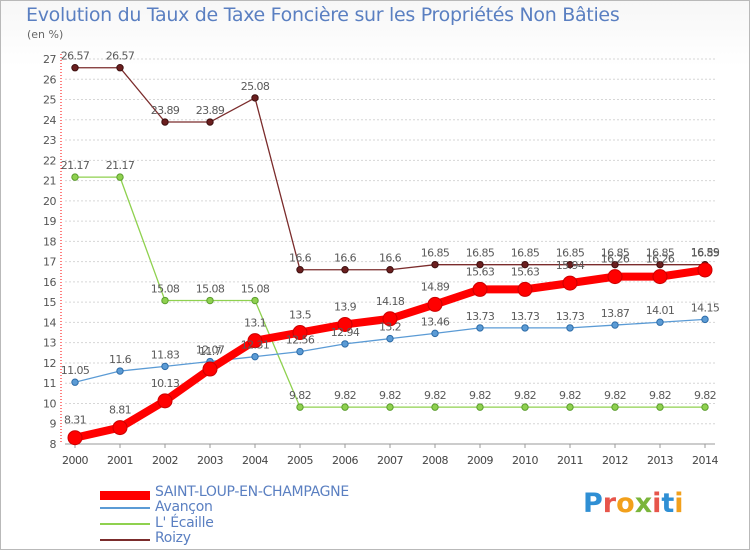 The width and height of the screenshot is (750, 550). I want to click on logo-letter-1: r, so click(609, 503).